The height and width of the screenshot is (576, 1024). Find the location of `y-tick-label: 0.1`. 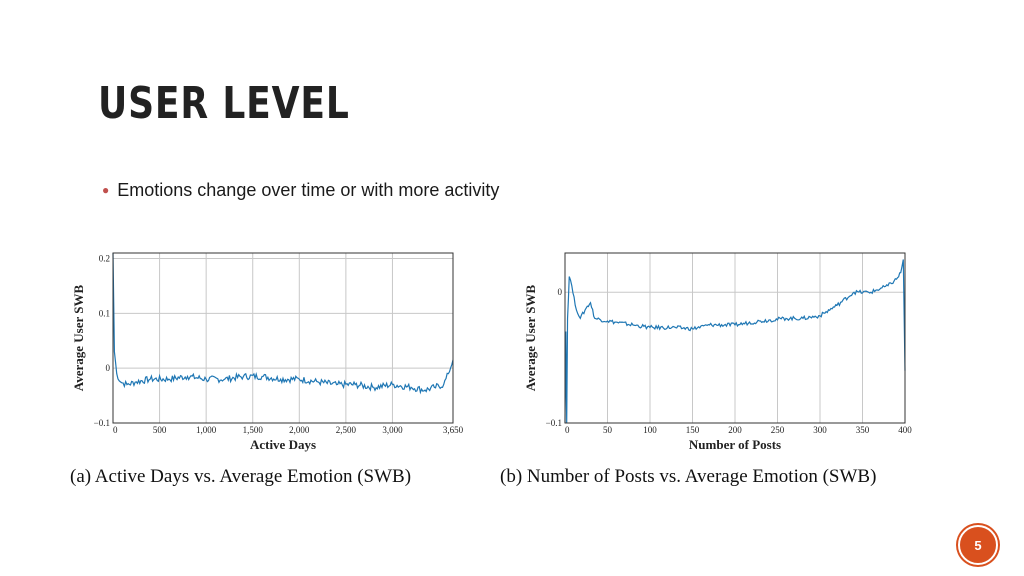

y-tick-label: 0.1 is located at coordinates (104, 313).